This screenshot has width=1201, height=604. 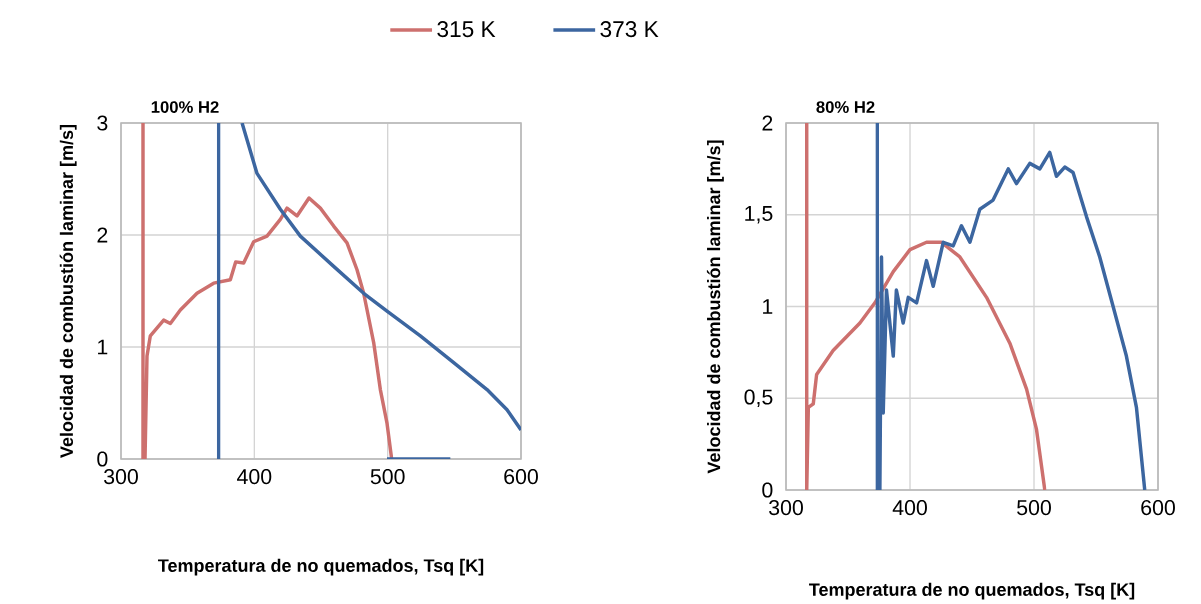 What do you see at coordinates (102, 123) in the screenshot?
I see `y-tick-label: 3` at bounding box center [102, 123].